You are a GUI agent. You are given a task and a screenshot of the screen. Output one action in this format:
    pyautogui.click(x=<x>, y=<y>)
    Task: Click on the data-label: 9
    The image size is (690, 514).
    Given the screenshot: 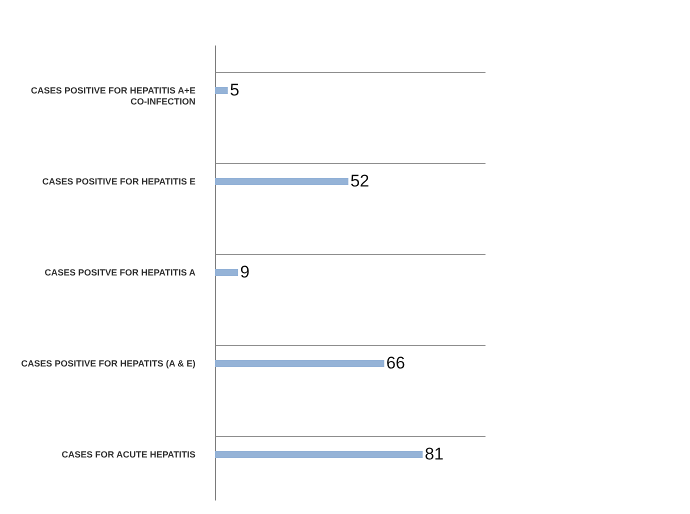 What is the action you would take?
    pyautogui.click(x=245, y=272)
    